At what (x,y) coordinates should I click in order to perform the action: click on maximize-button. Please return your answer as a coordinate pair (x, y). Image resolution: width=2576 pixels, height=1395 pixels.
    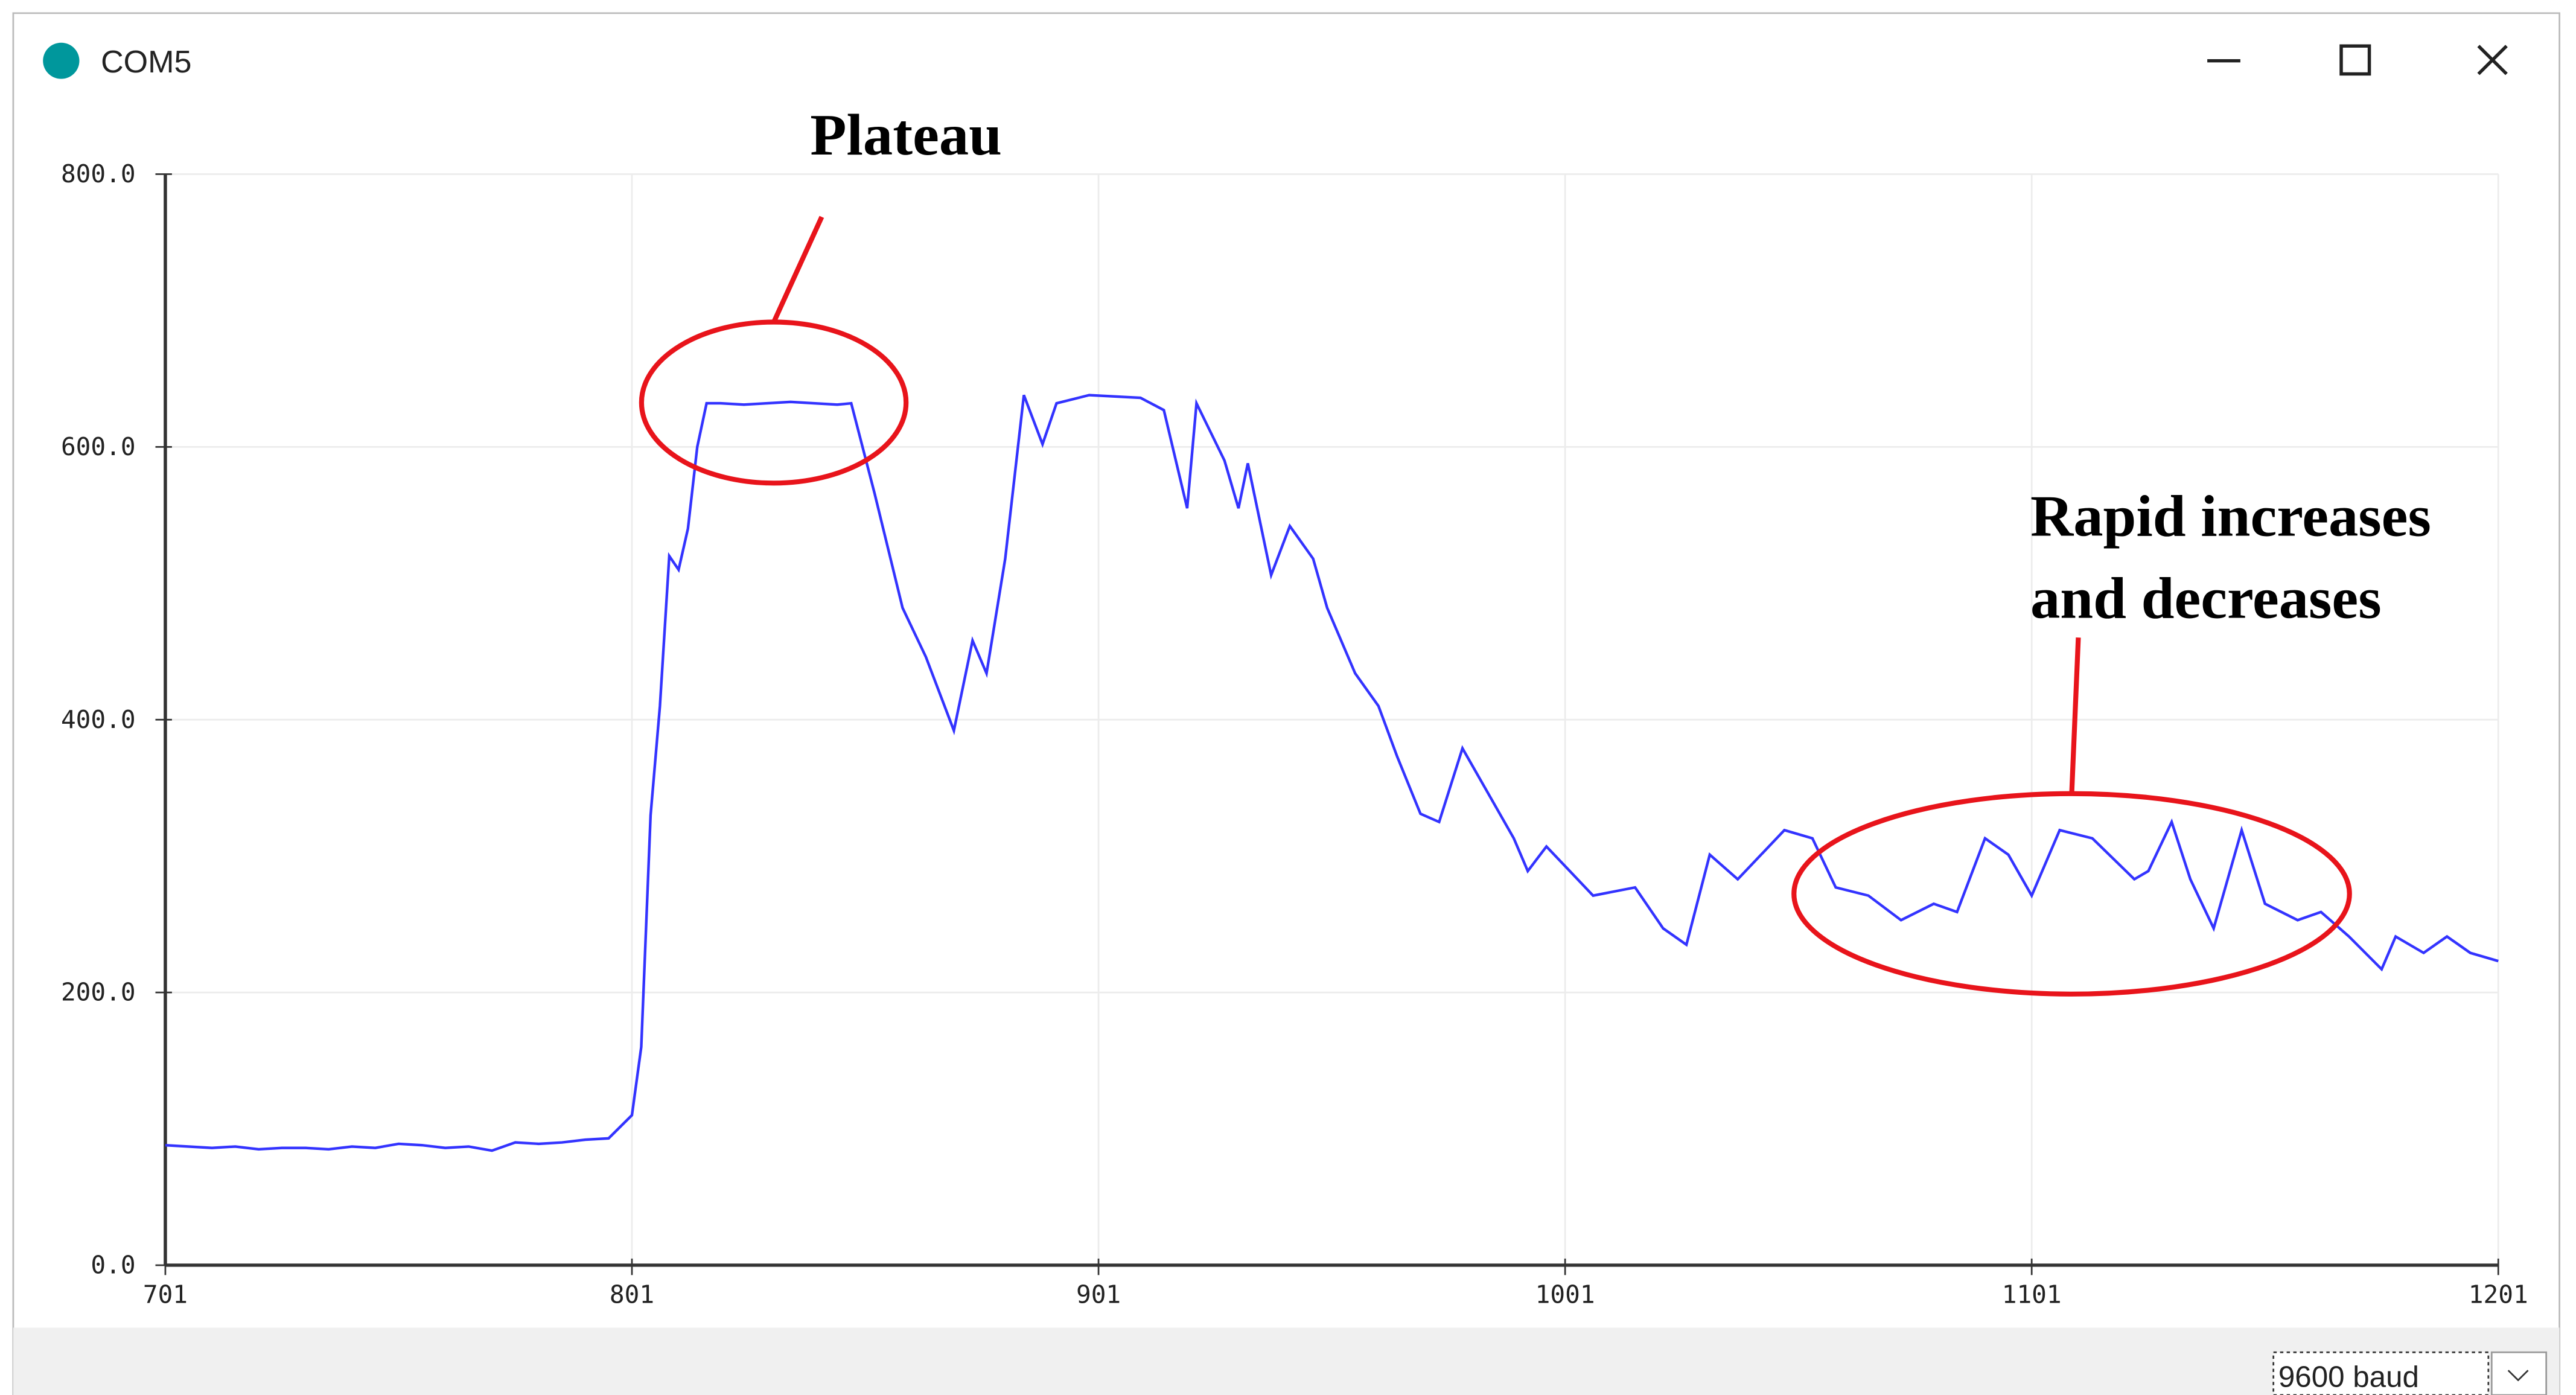
    Looking at the image, I should click on (2355, 60).